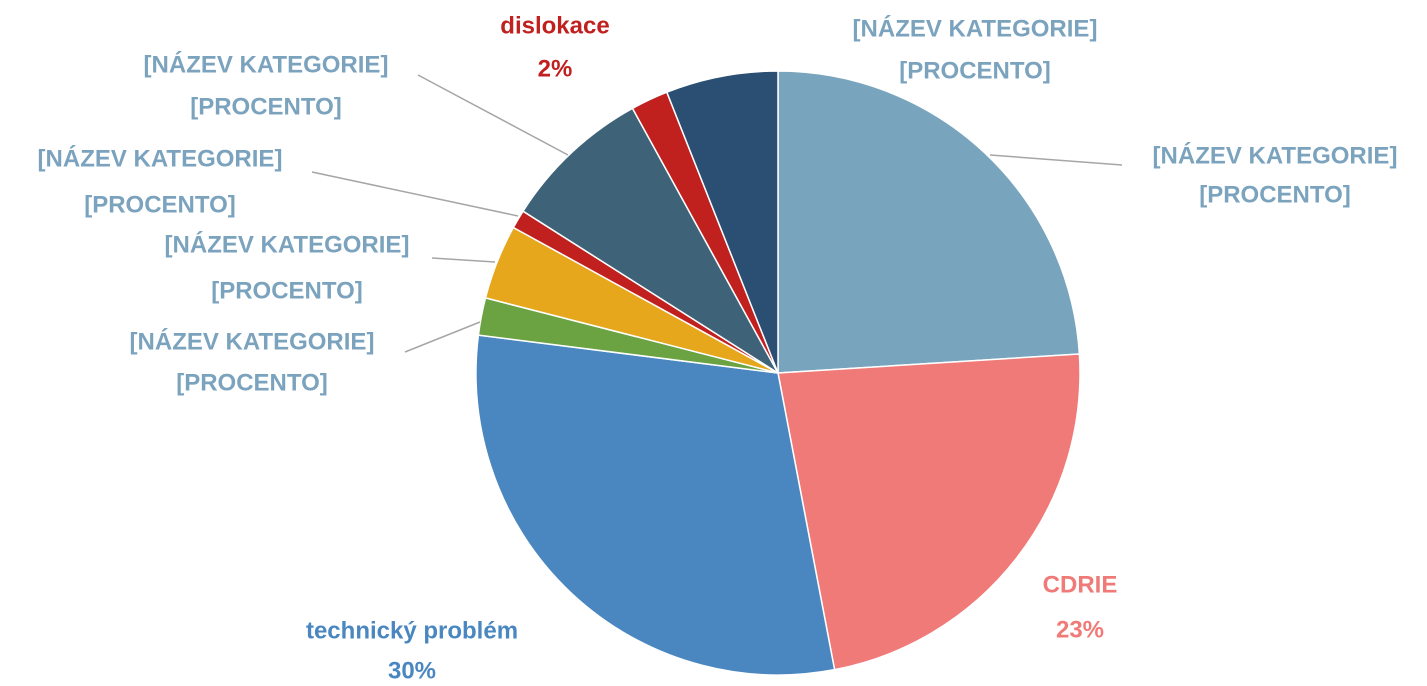 This screenshot has width=1427, height=686. I want to click on slice-value-label: 23%, so click(1080, 629).